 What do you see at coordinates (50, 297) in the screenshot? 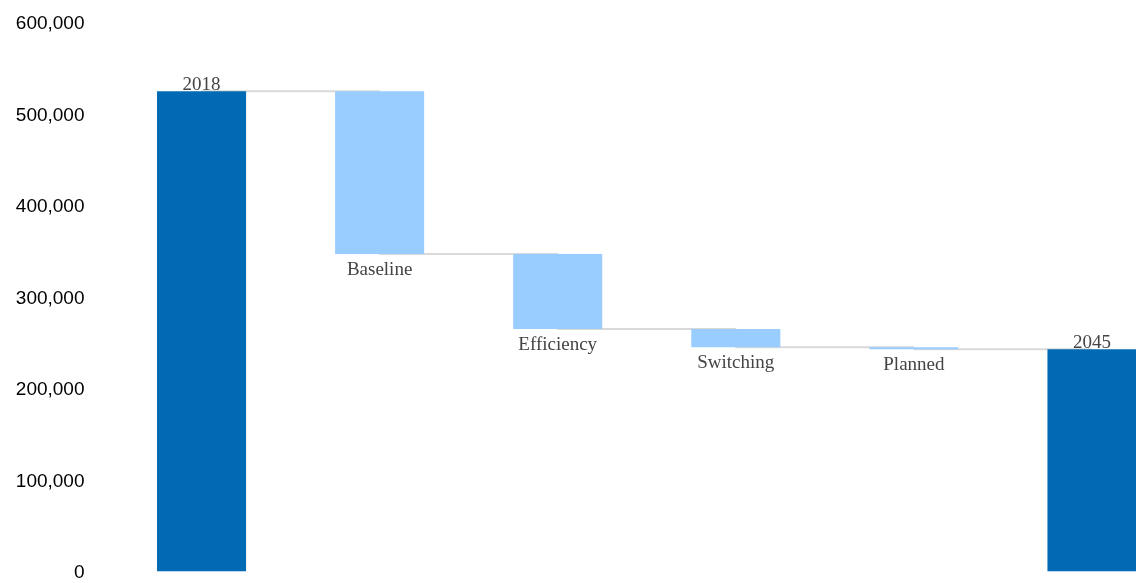
I see `y-tick-label: 300,000` at bounding box center [50, 297].